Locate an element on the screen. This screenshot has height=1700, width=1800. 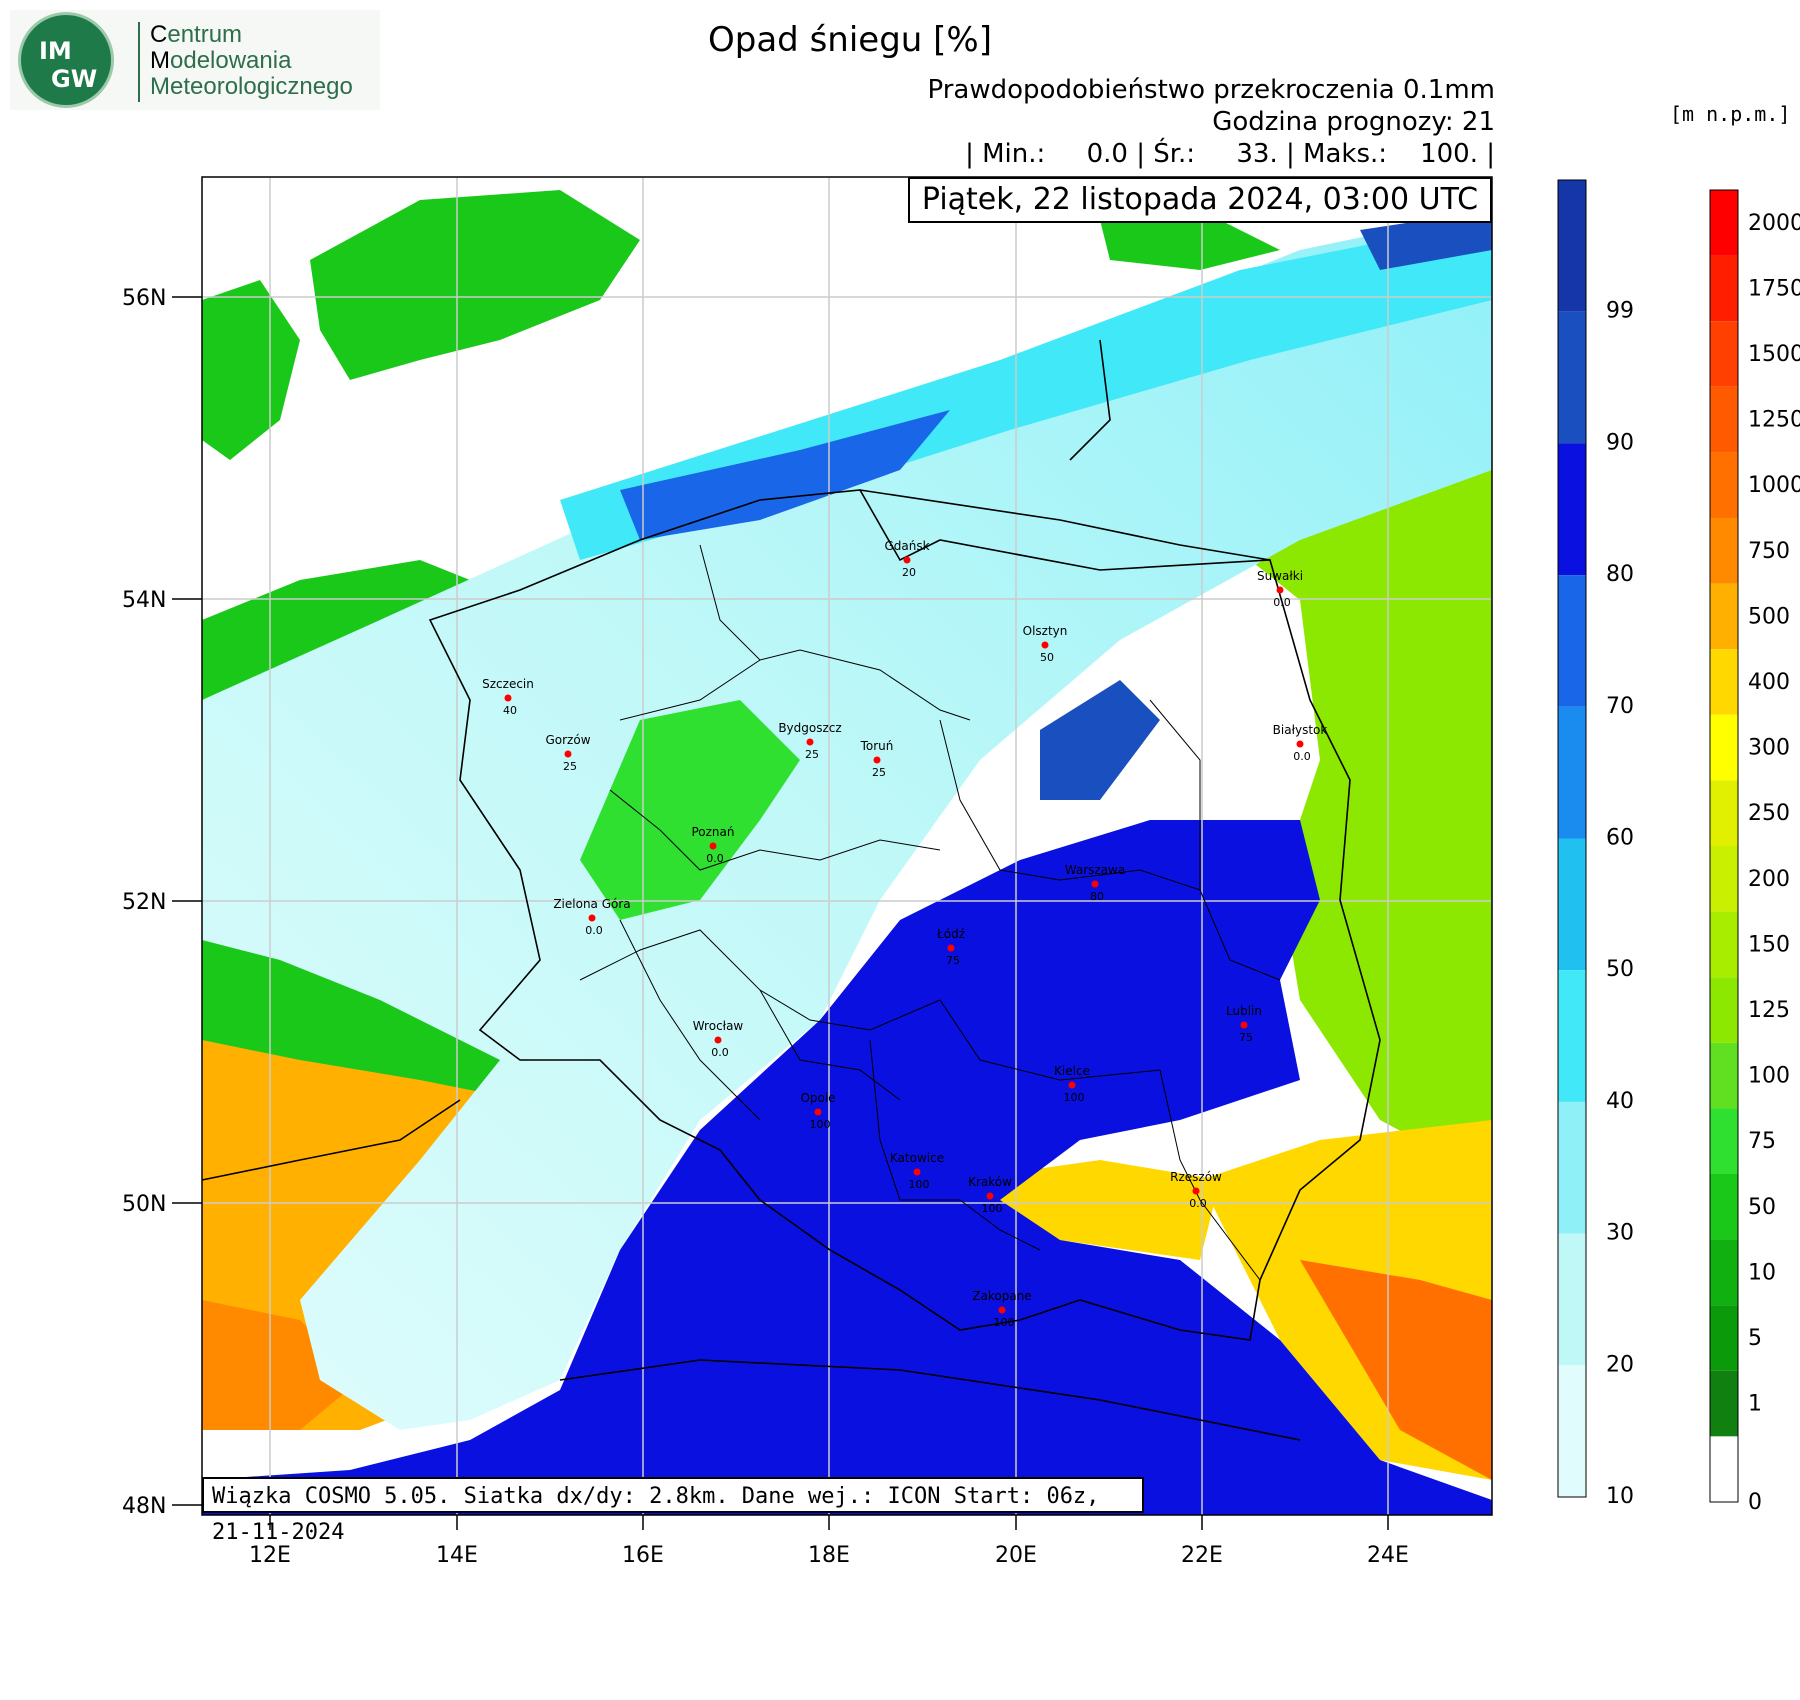
height-scale-frame is located at coordinates (1724, 846).